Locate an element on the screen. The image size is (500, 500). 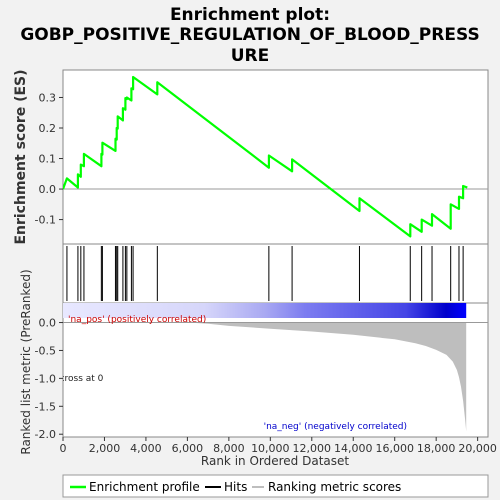
legend-box is located at coordinates (275, 486).